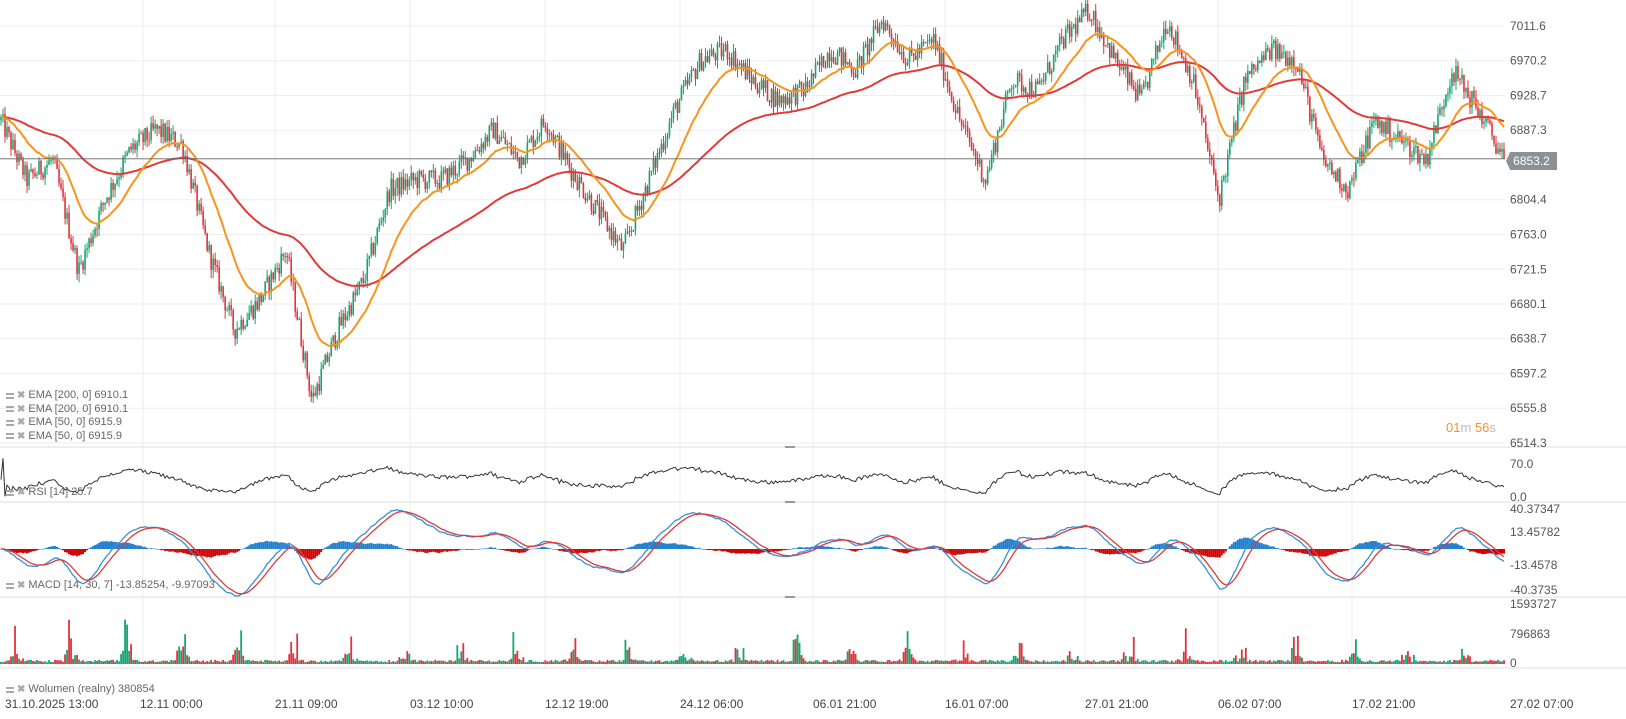 This screenshot has width=1626, height=719. What do you see at coordinates (1533, 604) in the screenshot?
I see `volume-tick-label: 1593727` at bounding box center [1533, 604].